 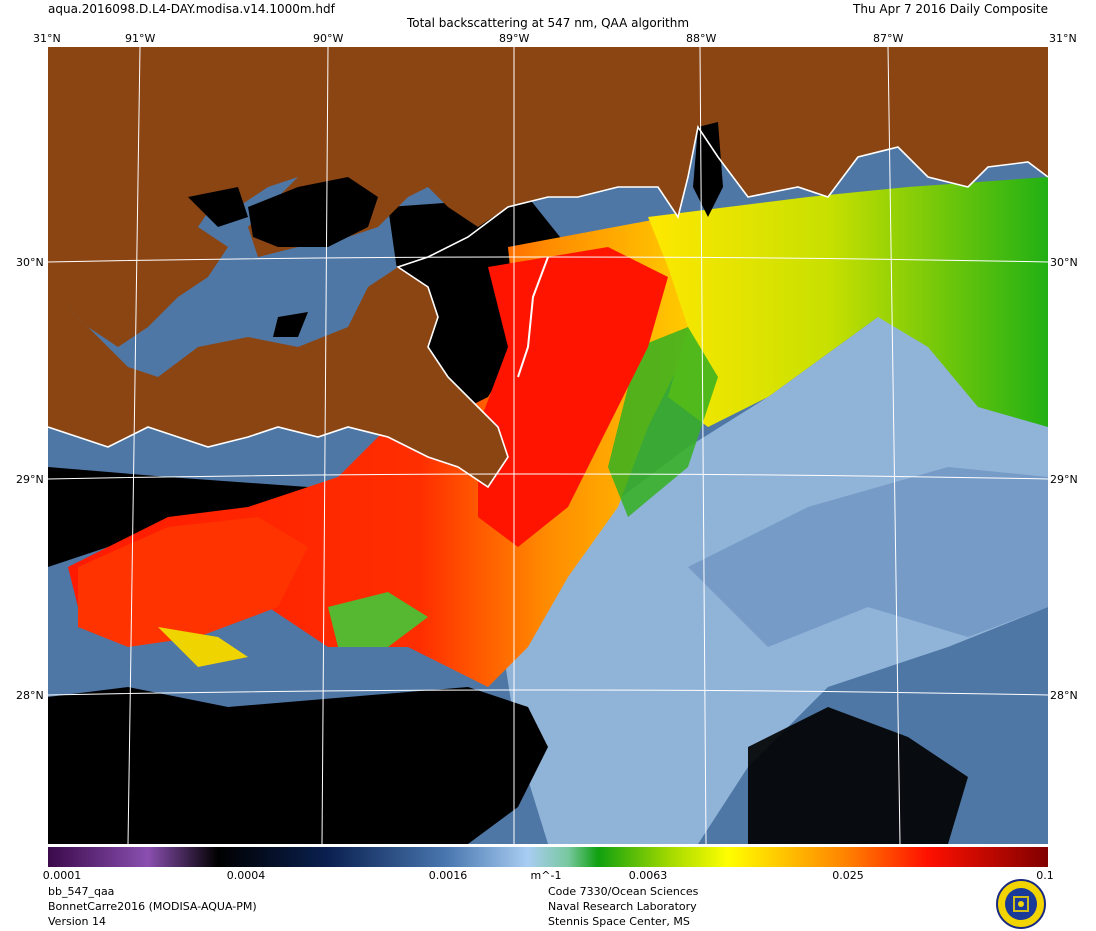 I want to click on colorbar, so click(x=548, y=857).